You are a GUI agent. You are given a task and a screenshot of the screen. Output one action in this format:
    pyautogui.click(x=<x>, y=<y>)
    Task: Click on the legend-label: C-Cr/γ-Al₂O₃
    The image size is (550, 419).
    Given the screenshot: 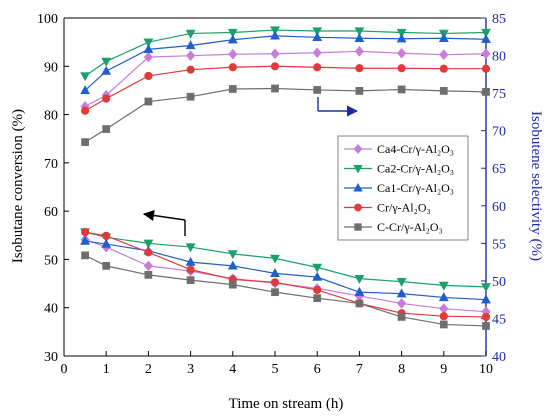 What is the action you would take?
    pyautogui.click(x=410, y=227)
    